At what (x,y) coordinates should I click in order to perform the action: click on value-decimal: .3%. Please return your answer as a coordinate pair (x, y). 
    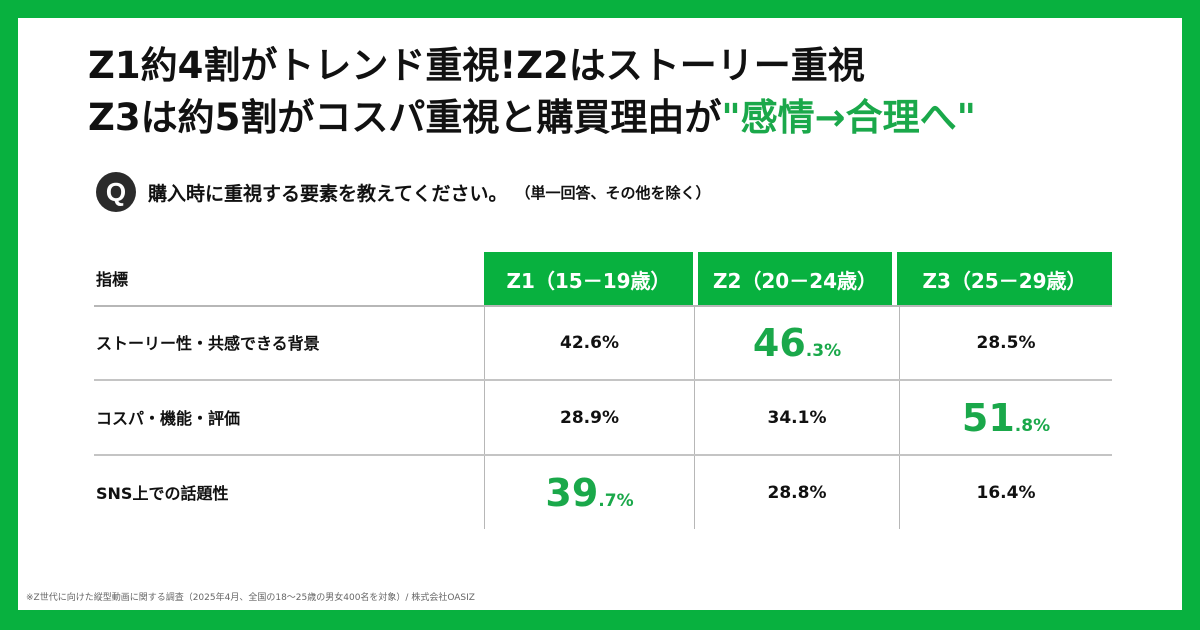
    Looking at the image, I should click on (823, 350).